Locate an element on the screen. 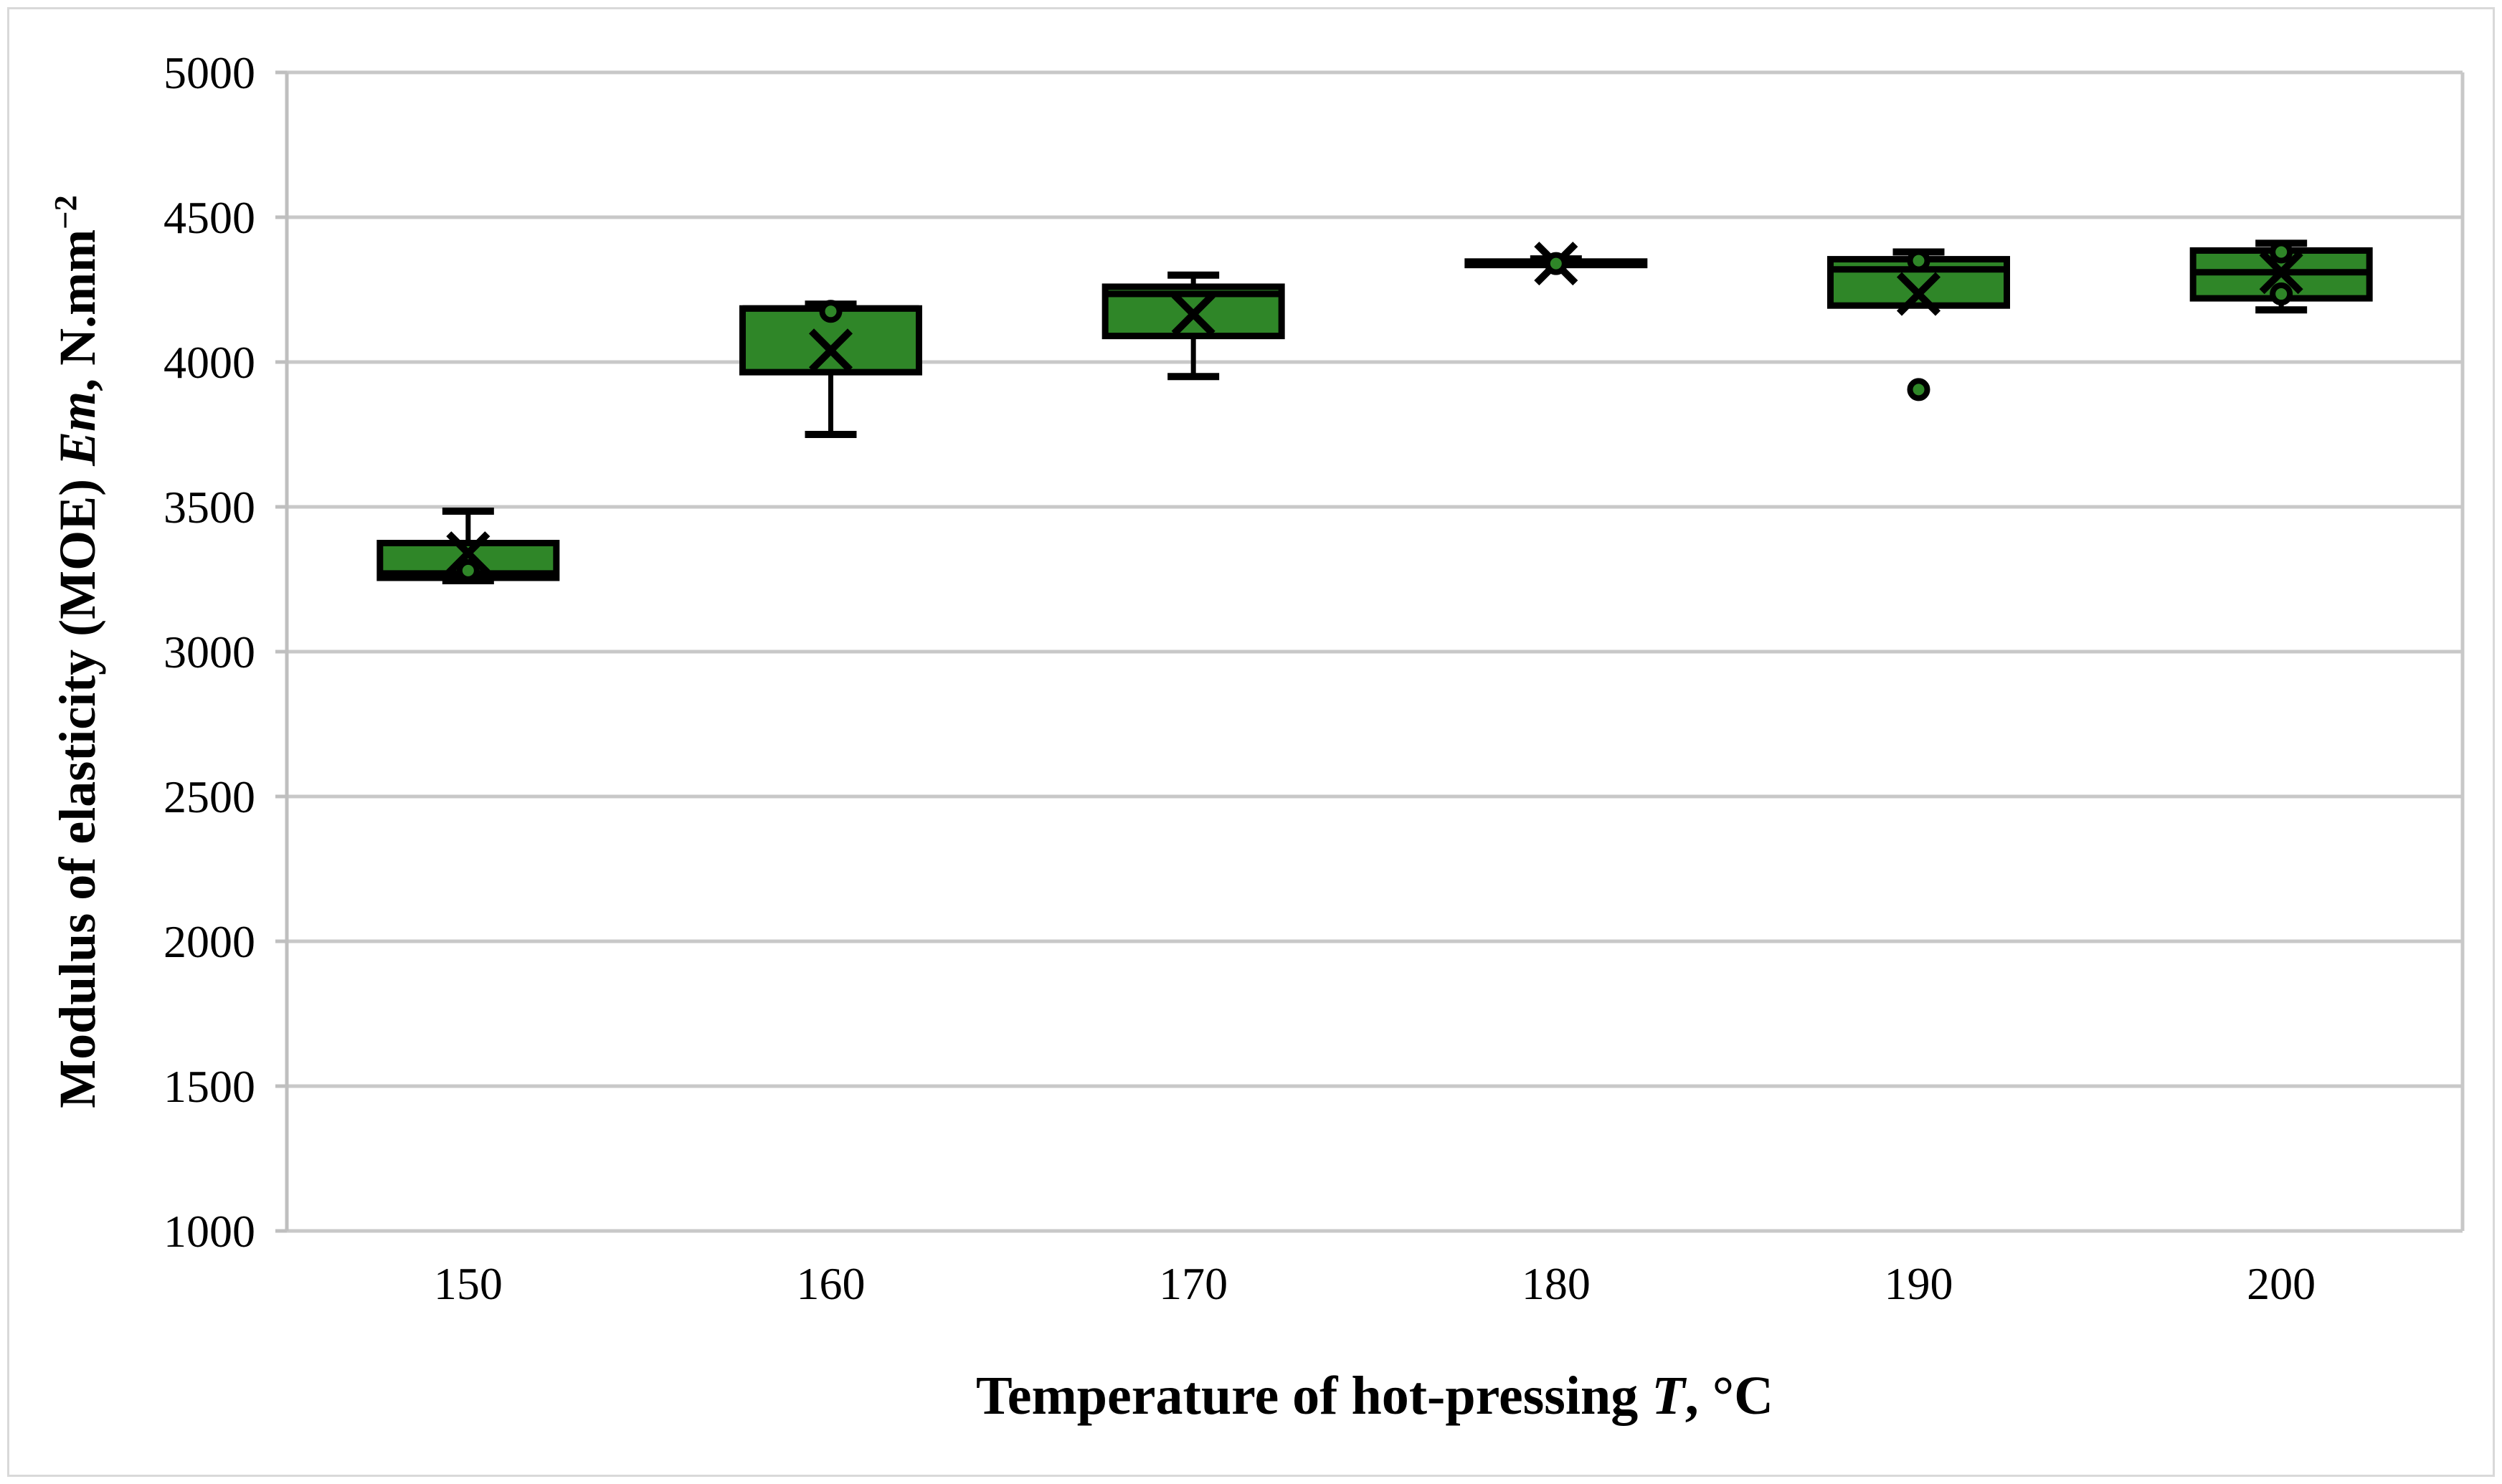 This screenshot has width=2502, height=1484. y-tick-label-4000: 4000 is located at coordinates (209, 362).